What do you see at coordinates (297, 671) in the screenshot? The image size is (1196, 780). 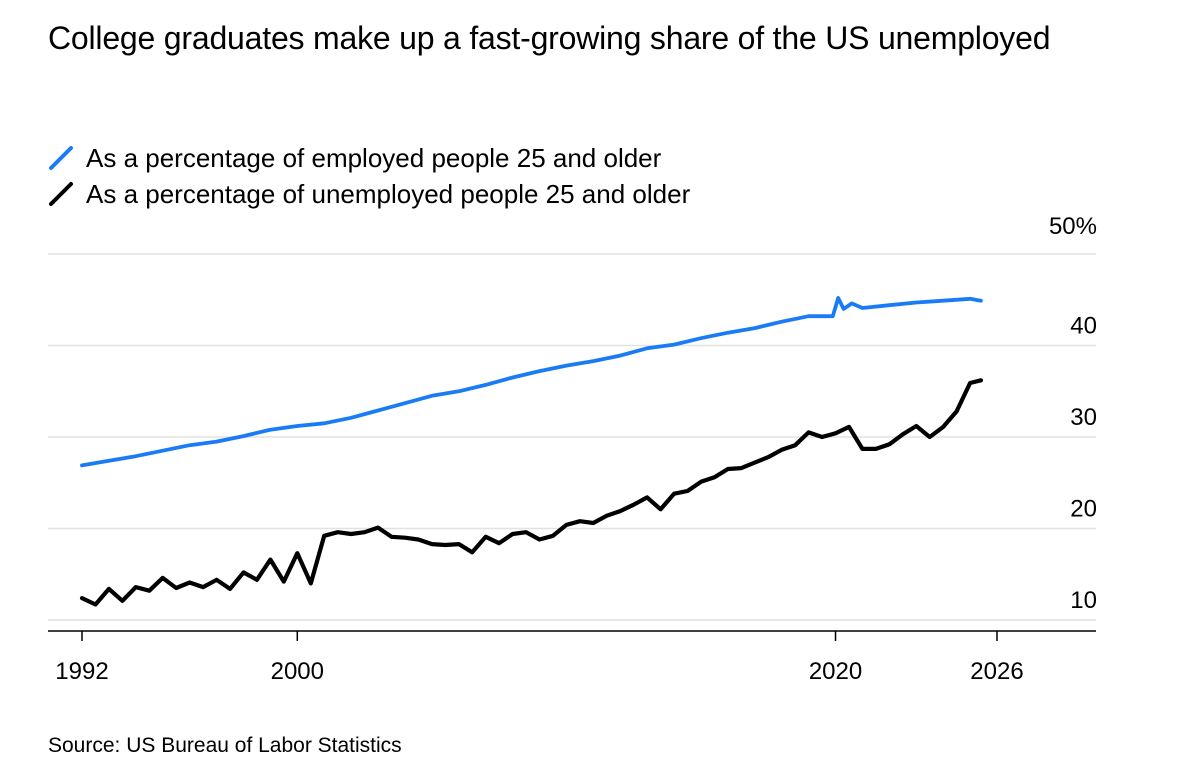 I see `x-tick-label-2000: 2000` at bounding box center [297, 671].